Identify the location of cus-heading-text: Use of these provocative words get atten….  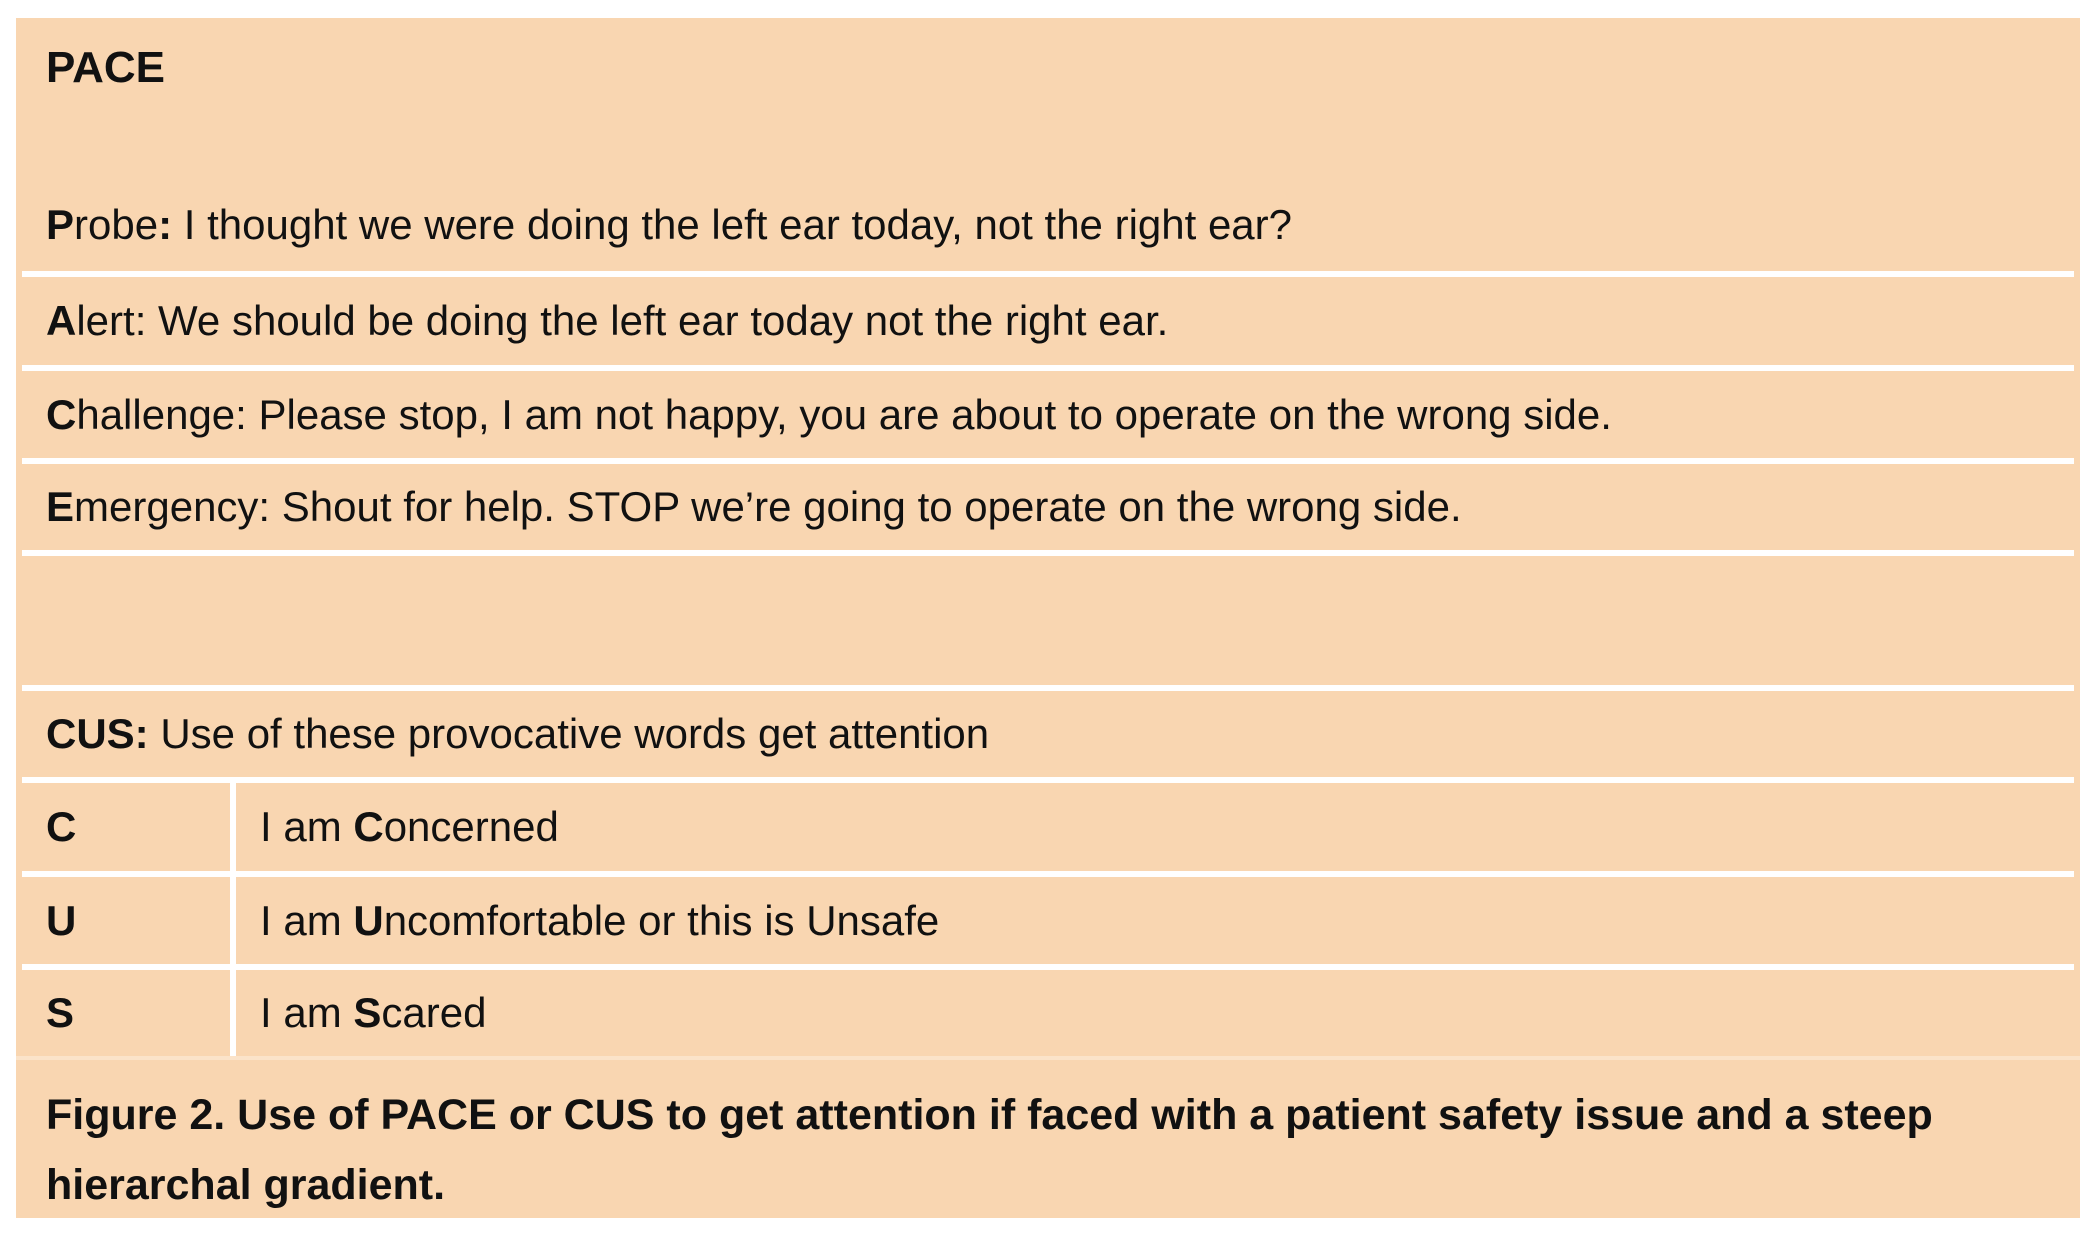
(569, 733).